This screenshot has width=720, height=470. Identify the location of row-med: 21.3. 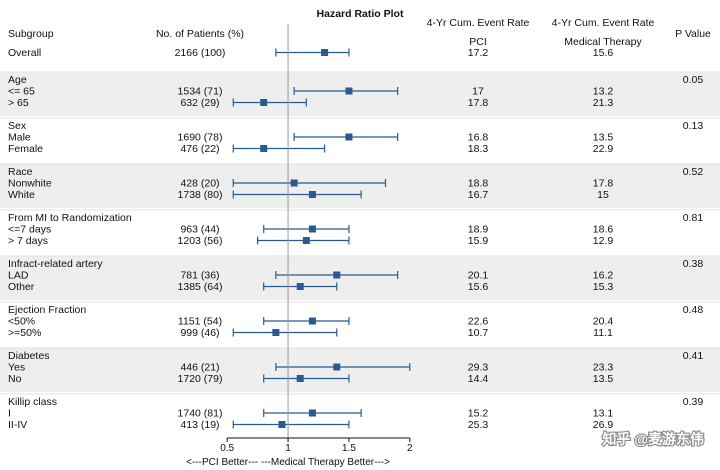
(603, 103).